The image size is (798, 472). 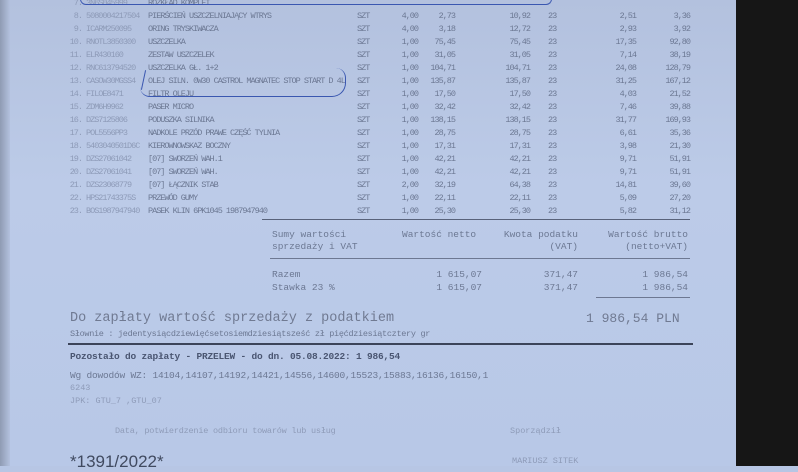 What do you see at coordinates (76, 198) in the screenshot?
I see `item-number: 22.` at bounding box center [76, 198].